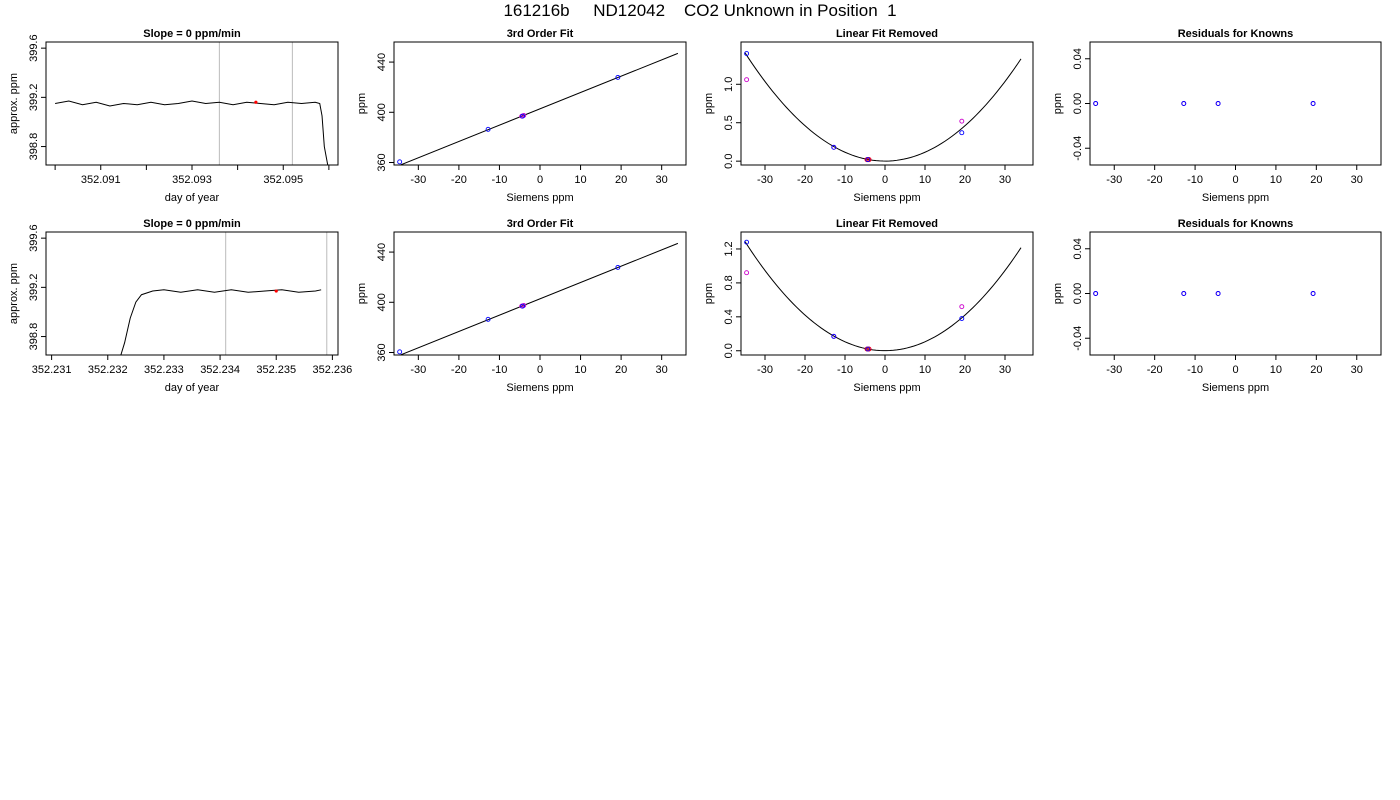 This screenshot has height=800, width=1400. Describe the element at coordinates (729, 84) in the screenshot. I see `y-tick-label: 1.0` at that location.